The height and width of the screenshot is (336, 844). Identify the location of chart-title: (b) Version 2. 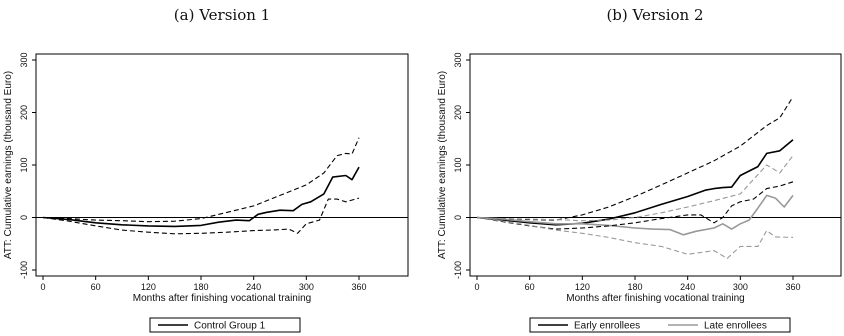
(654, 15).